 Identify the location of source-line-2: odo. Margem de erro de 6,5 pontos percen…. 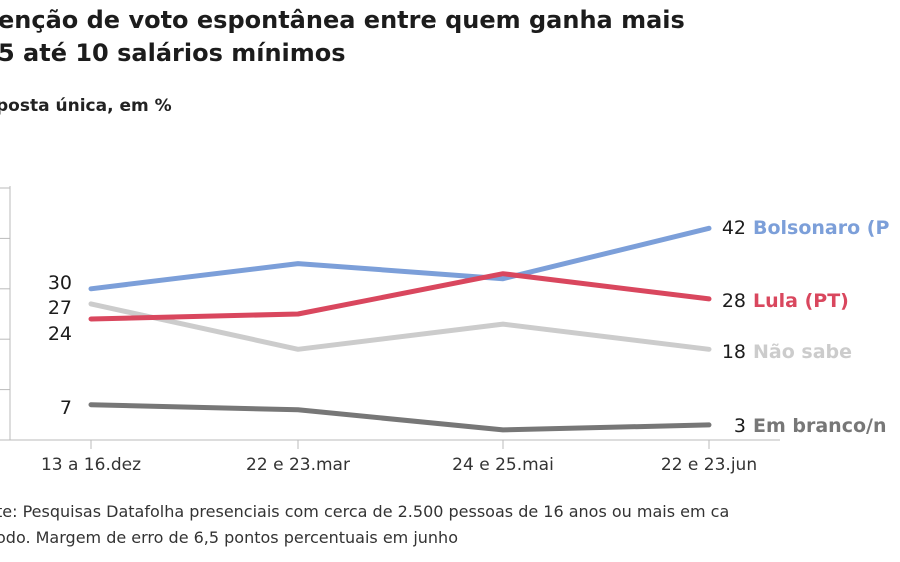
(229, 537).